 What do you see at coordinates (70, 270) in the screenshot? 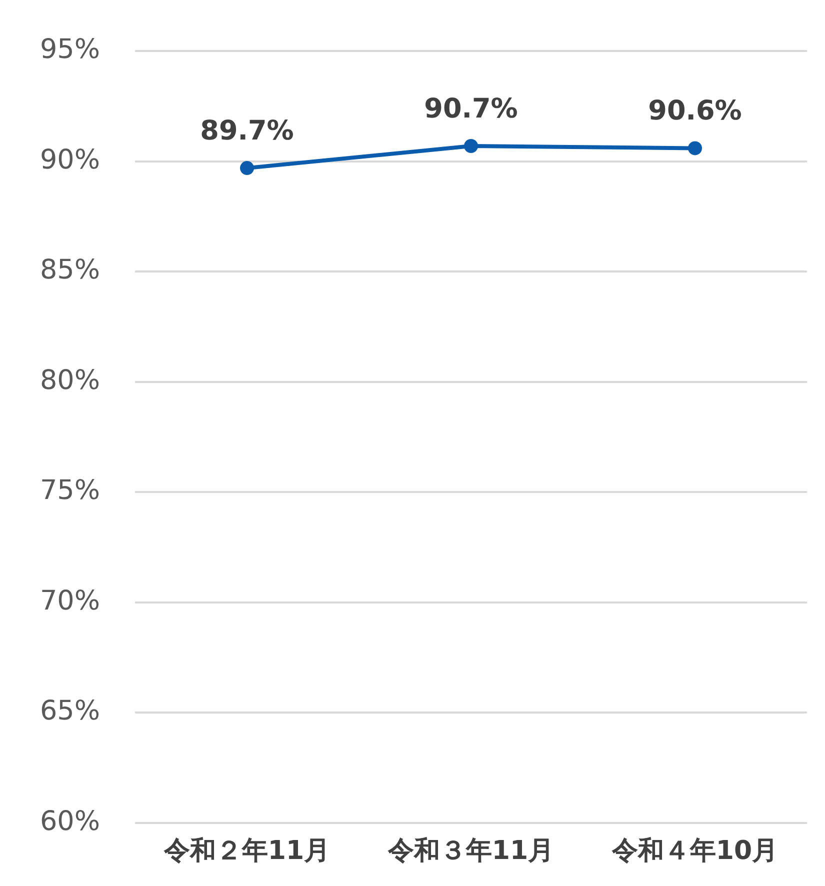
I see `y-tick-label: 85%` at bounding box center [70, 270].